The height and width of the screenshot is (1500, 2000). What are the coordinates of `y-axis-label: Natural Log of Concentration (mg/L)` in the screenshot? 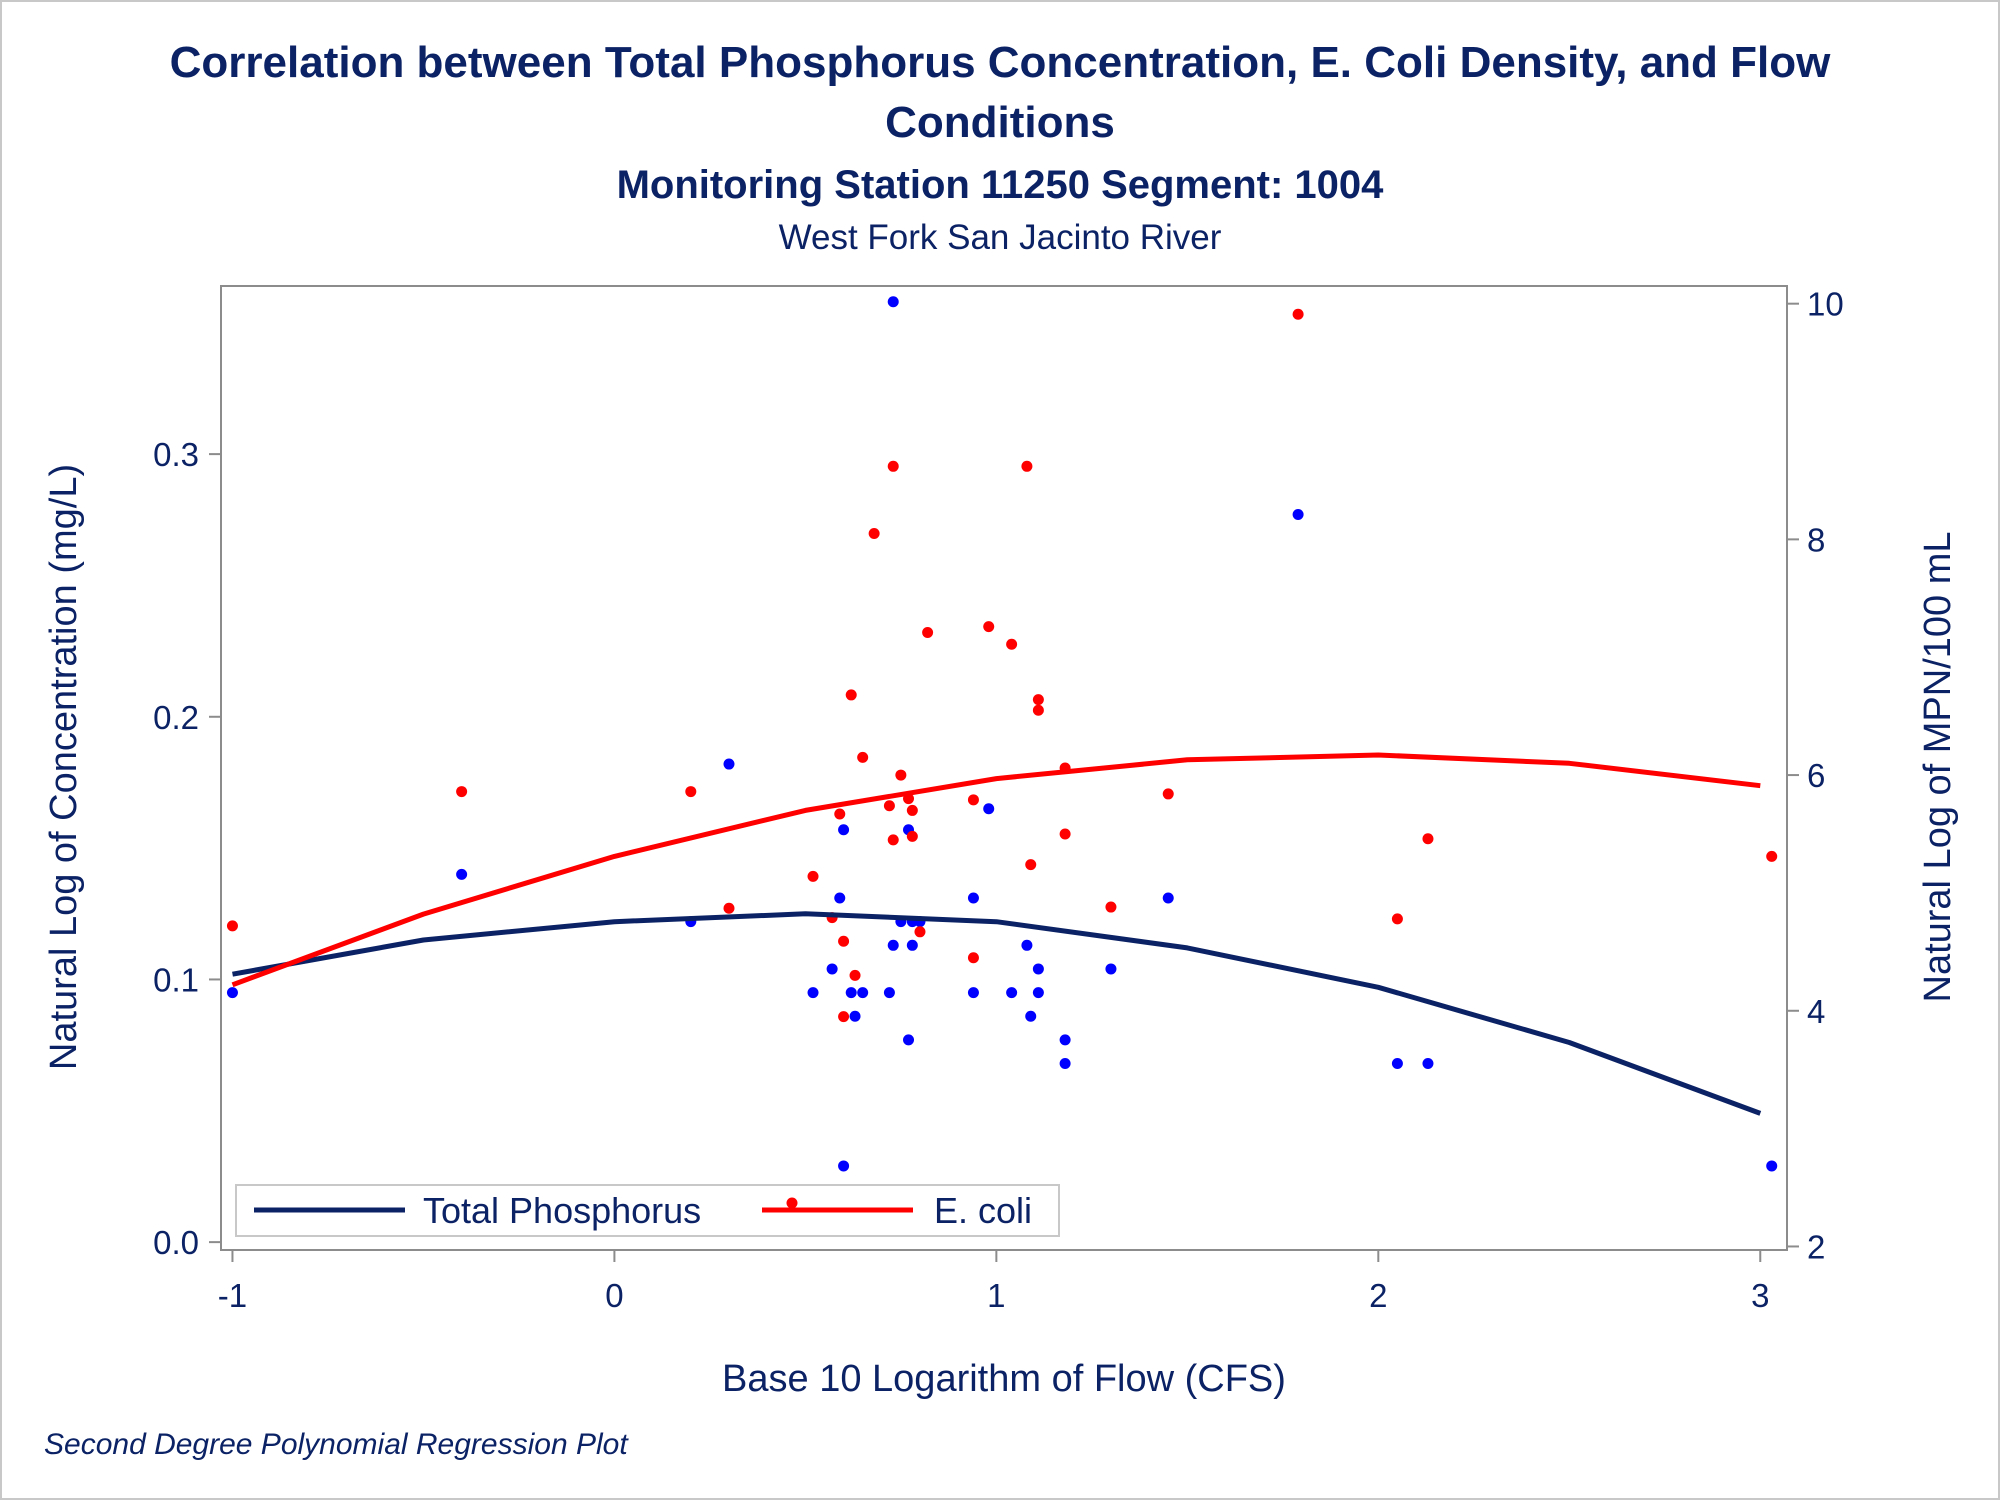 It's located at (64, 767).